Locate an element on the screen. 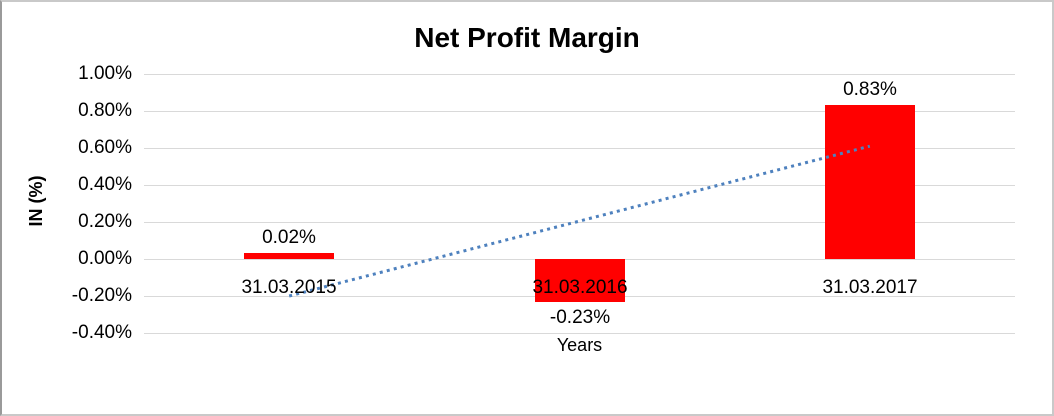  chart-title: Net Profit Margin is located at coordinates (527, 37).